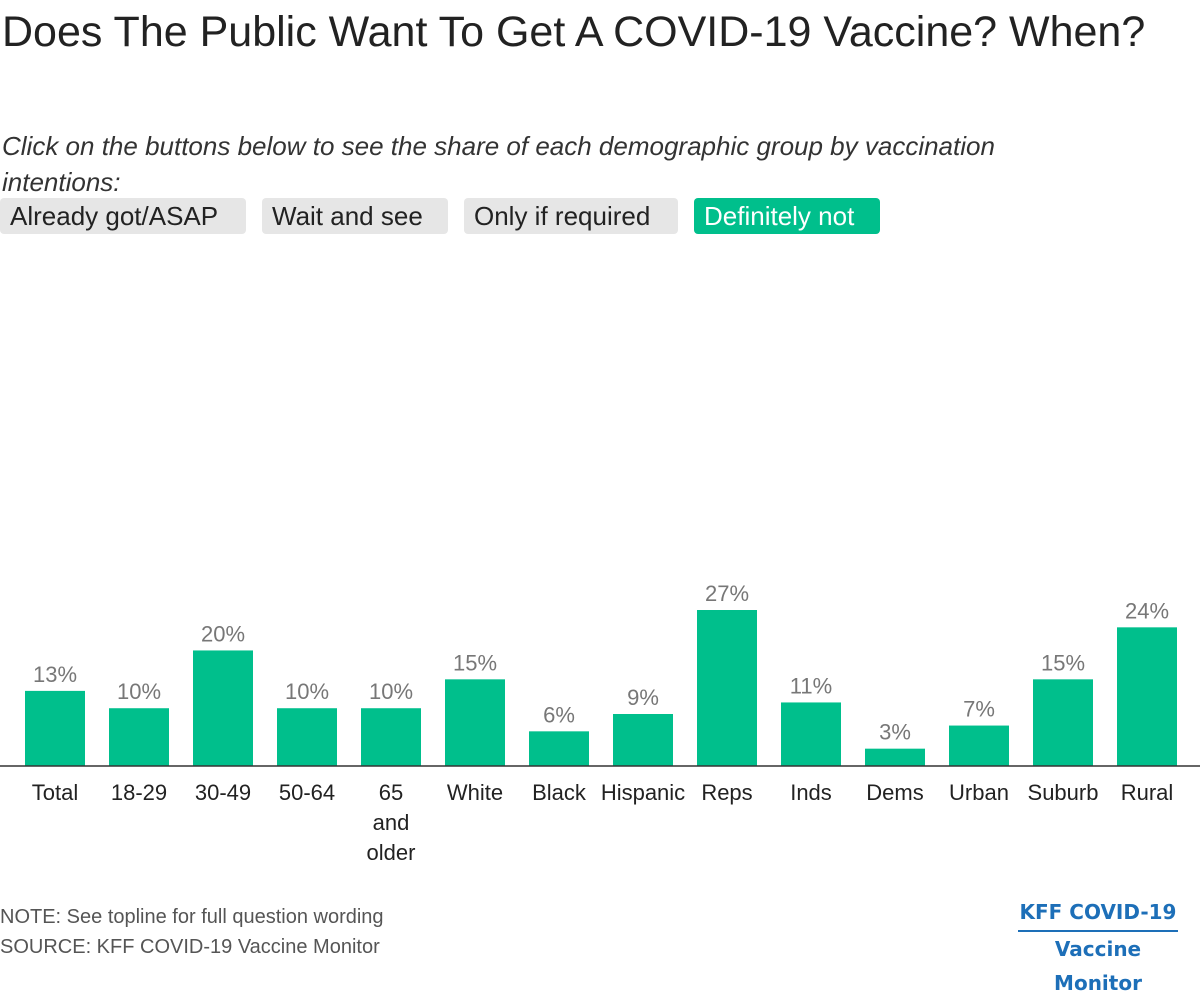  I want to click on category-label: Reps, so click(726, 792).